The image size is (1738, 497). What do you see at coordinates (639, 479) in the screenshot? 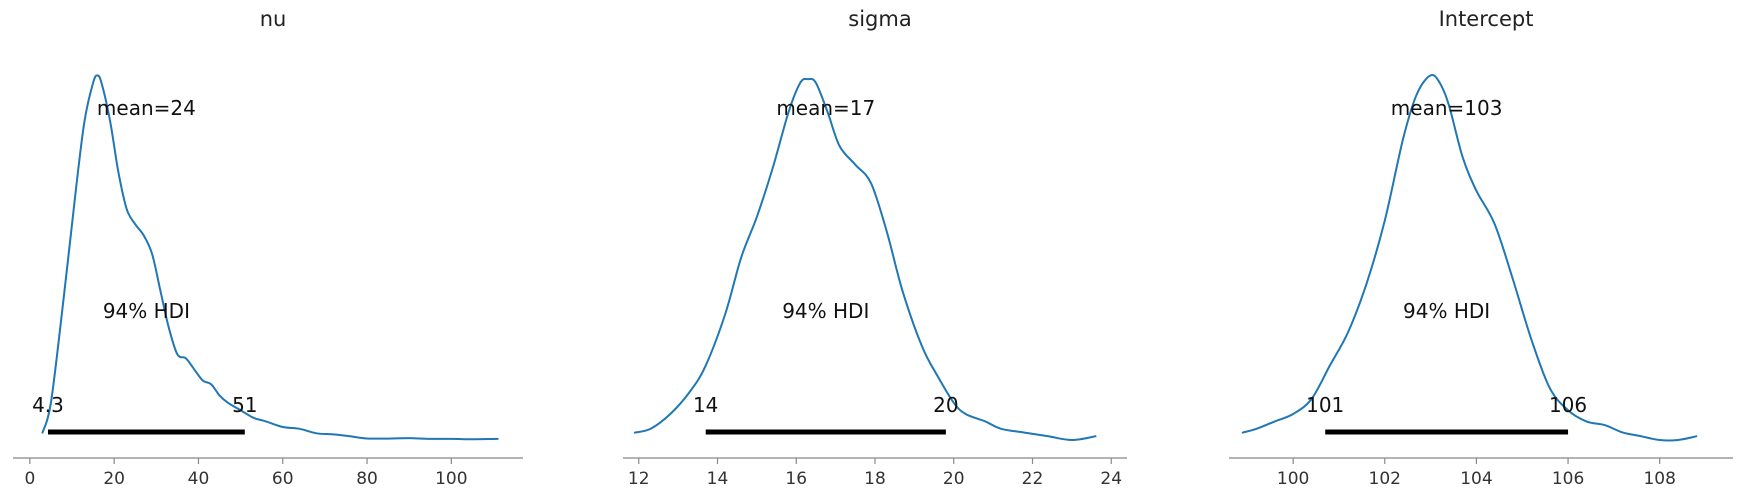
I see `x-tick-label: 12` at bounding box center [639, 479].